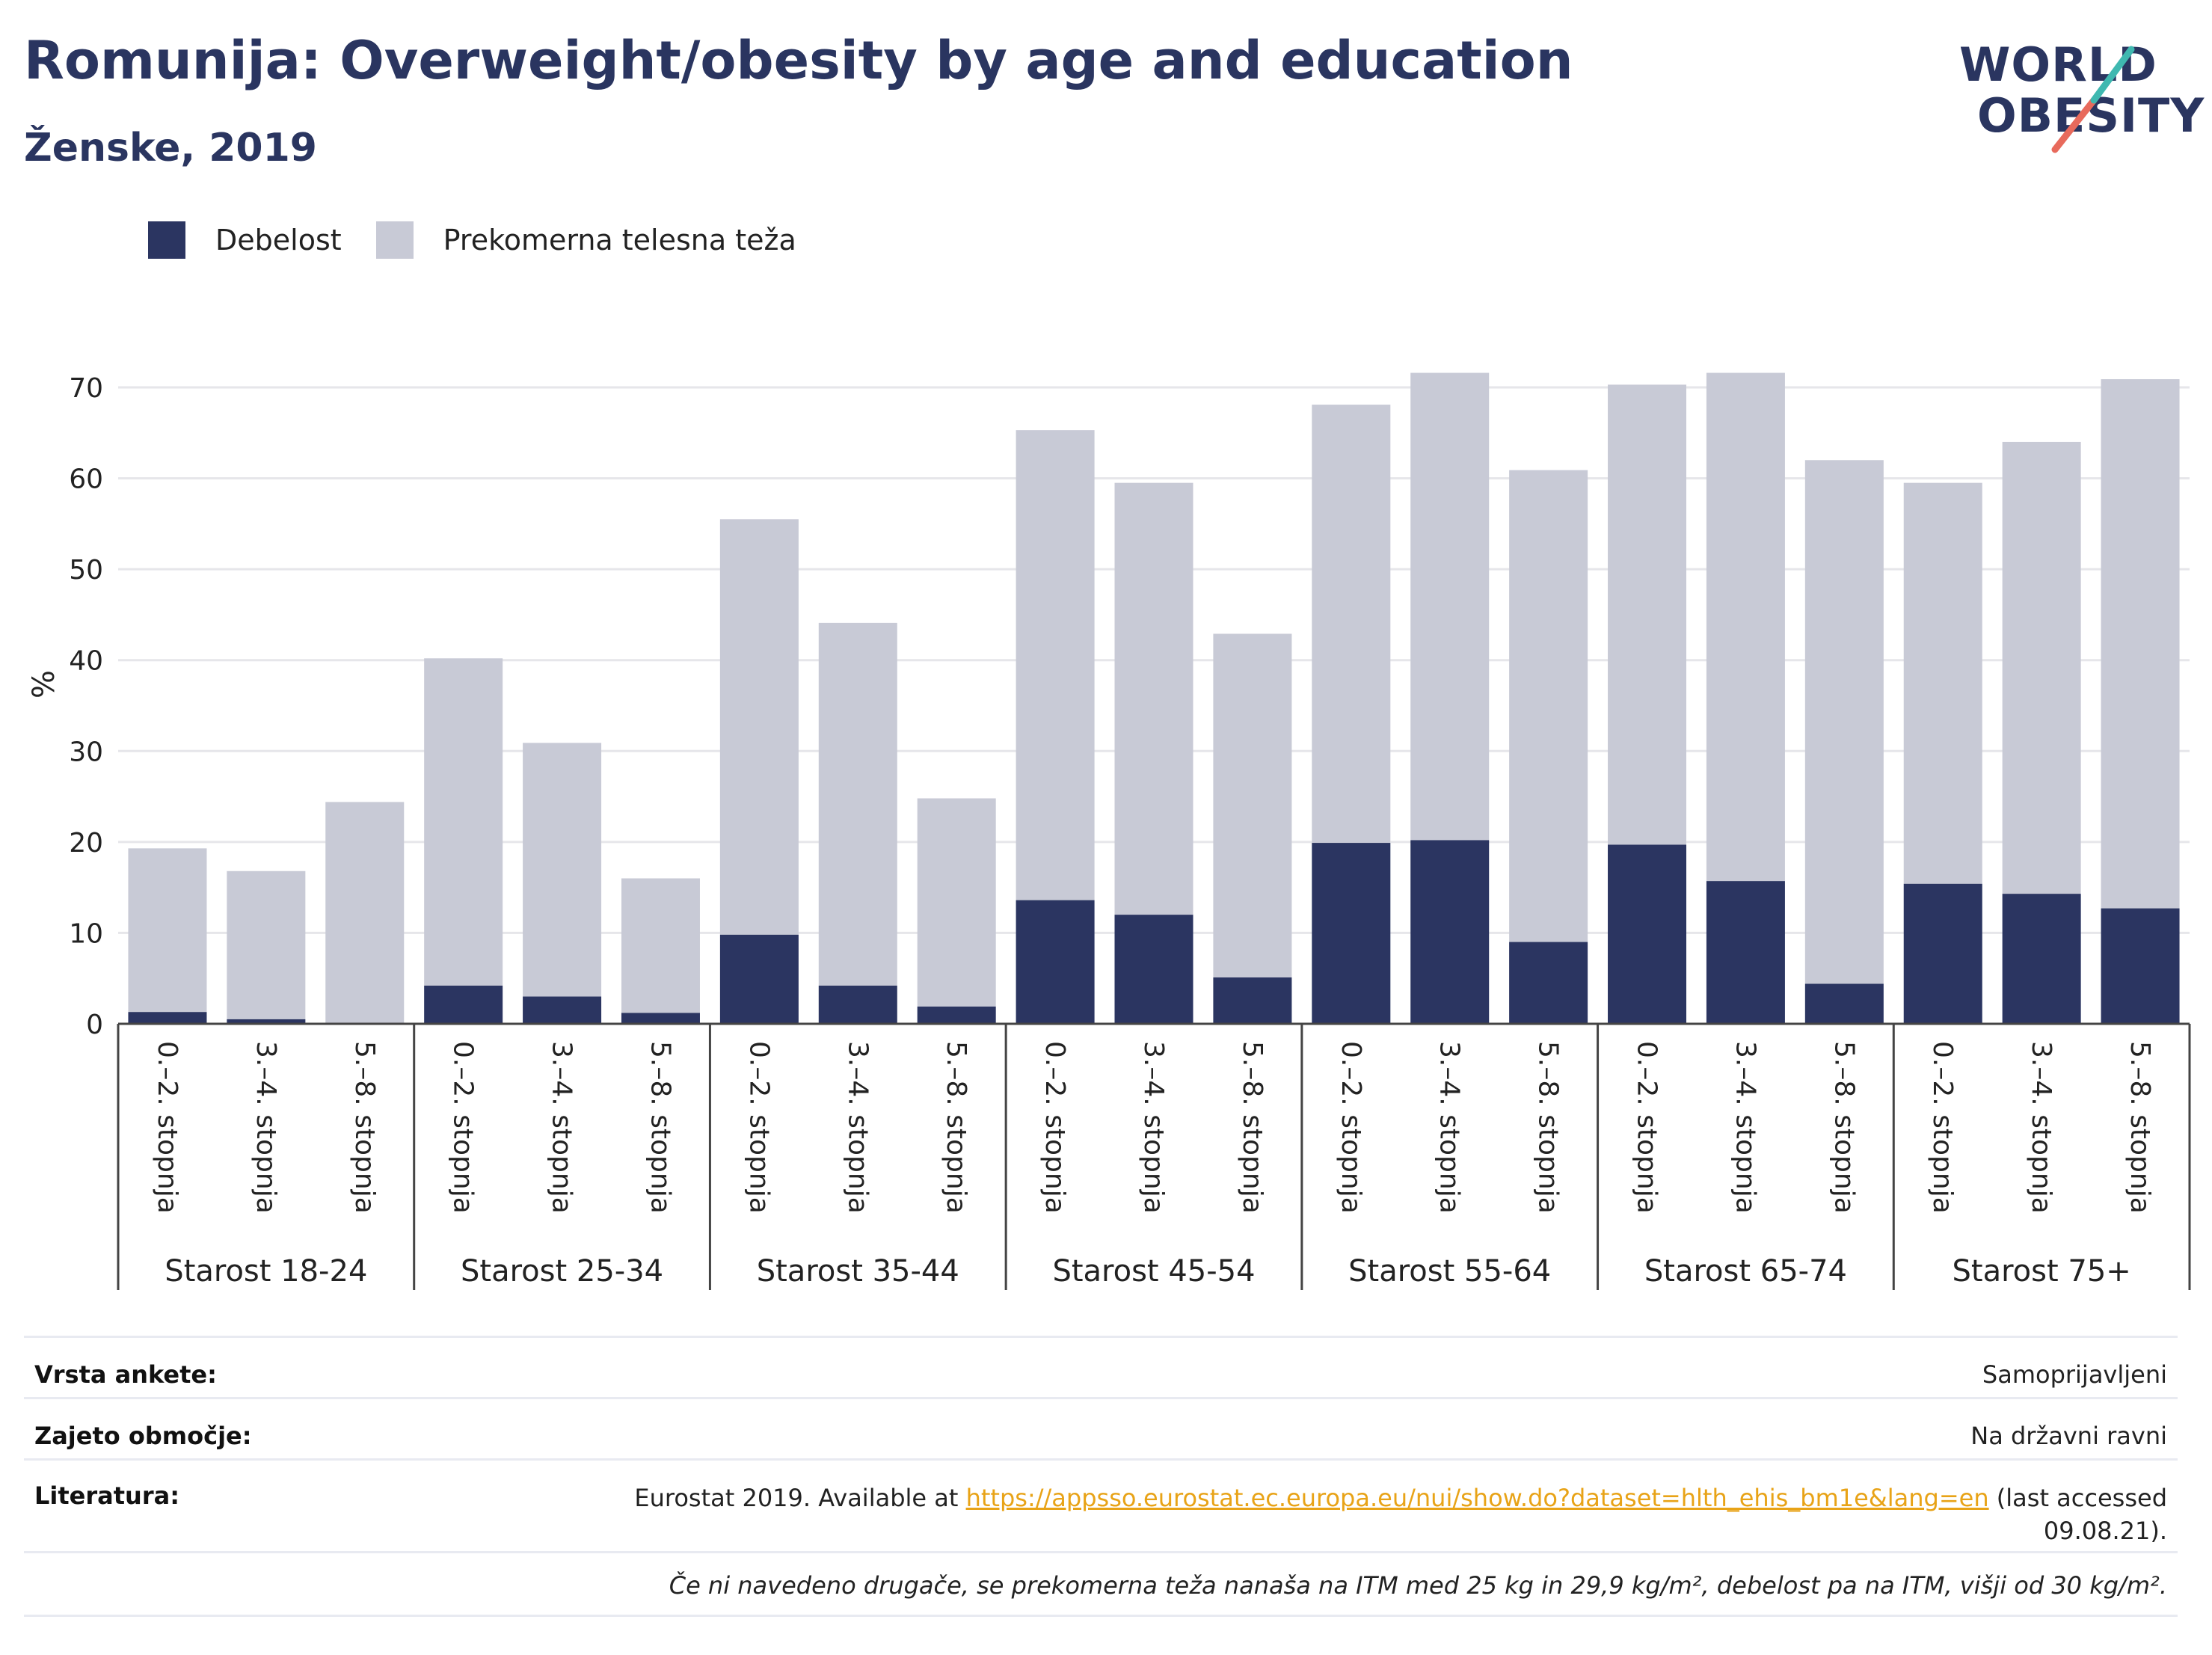 The height and width of the screenshot is (1655, 2212). What do you see at coordinates (86, 570) in the screenshot?
I see `y-tick-label: 50` at bounding box center [86, 570].